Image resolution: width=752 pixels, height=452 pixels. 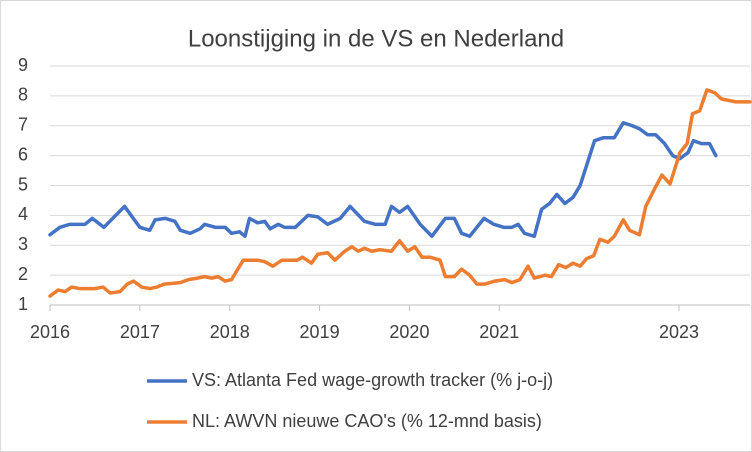 What do you see at coordinates (376, 38) in the screenshot?
I see `chart-title: Loonstijging in de VS en Nederland` at bounding box center [376, 38].